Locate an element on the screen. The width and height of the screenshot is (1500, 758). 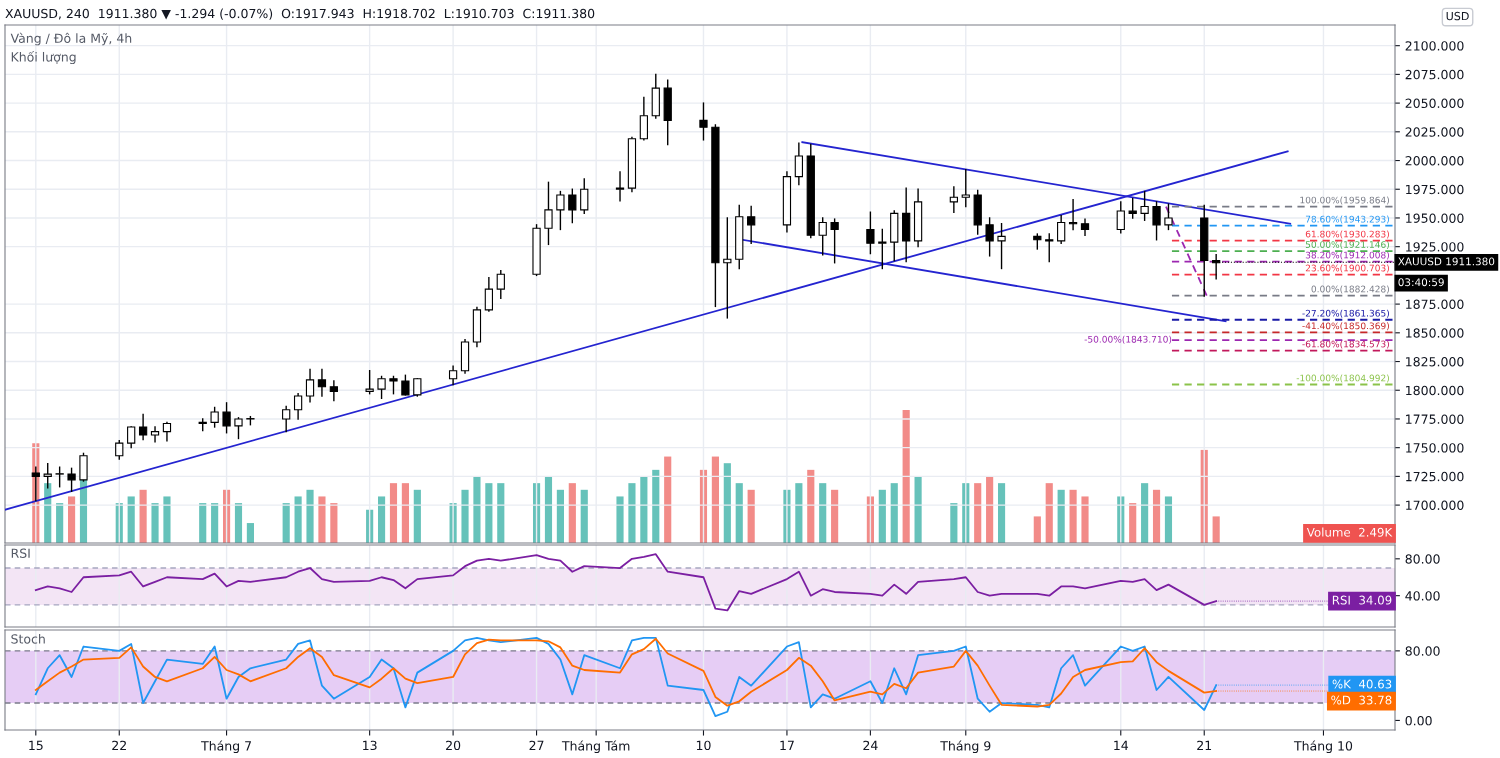
y-tick-label: 0.00 is located at coordinates (1418, 720).